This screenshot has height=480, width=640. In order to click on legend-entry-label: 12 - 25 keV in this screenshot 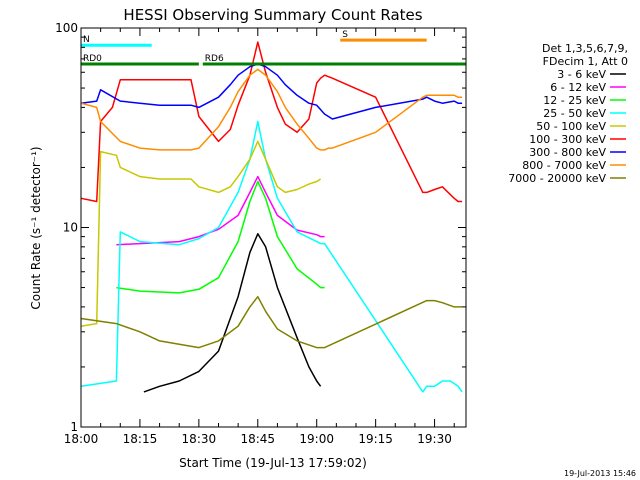, I will do `click(574, 100)`.